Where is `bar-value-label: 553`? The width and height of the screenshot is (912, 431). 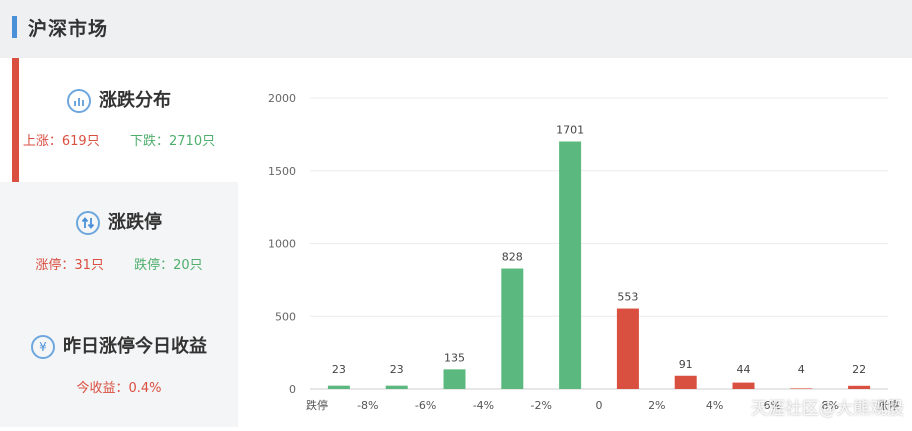 bar-value-label: 553 is located at coordinates (627, 297).